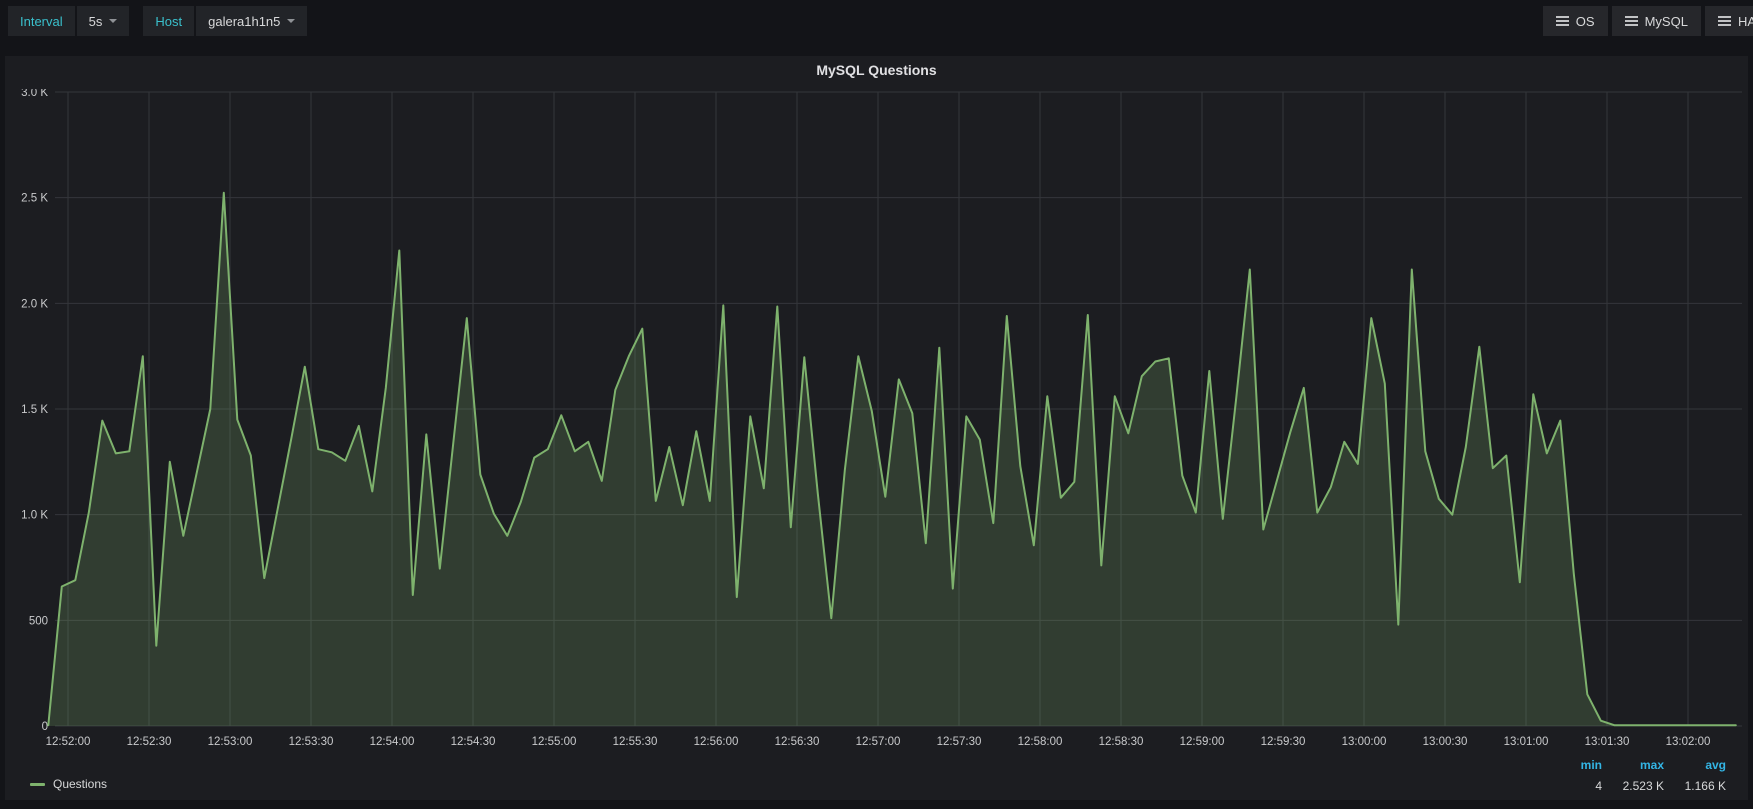 The height and width of the screenshot is (809, 1753). Describe the element at coordinates (1666, 21) in the screenshot. I see `mysql-menu-label: MySQL` at that location.